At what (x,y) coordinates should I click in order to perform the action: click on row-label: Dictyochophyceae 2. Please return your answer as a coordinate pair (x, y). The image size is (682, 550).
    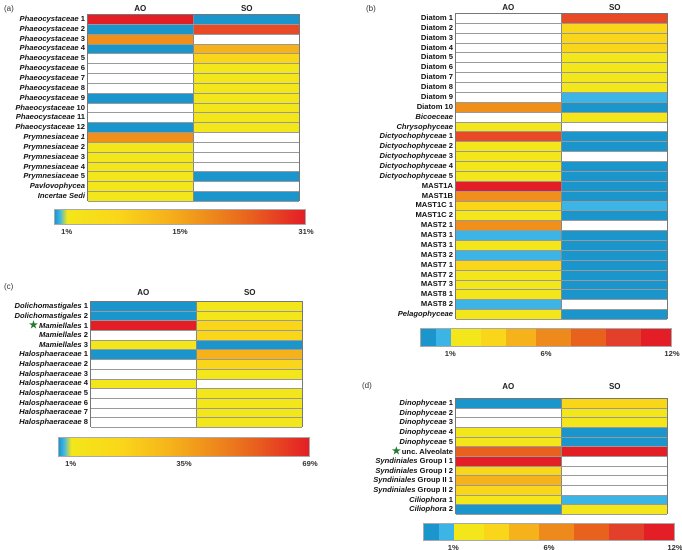
    Looking at the image, I should click on (416, 146).